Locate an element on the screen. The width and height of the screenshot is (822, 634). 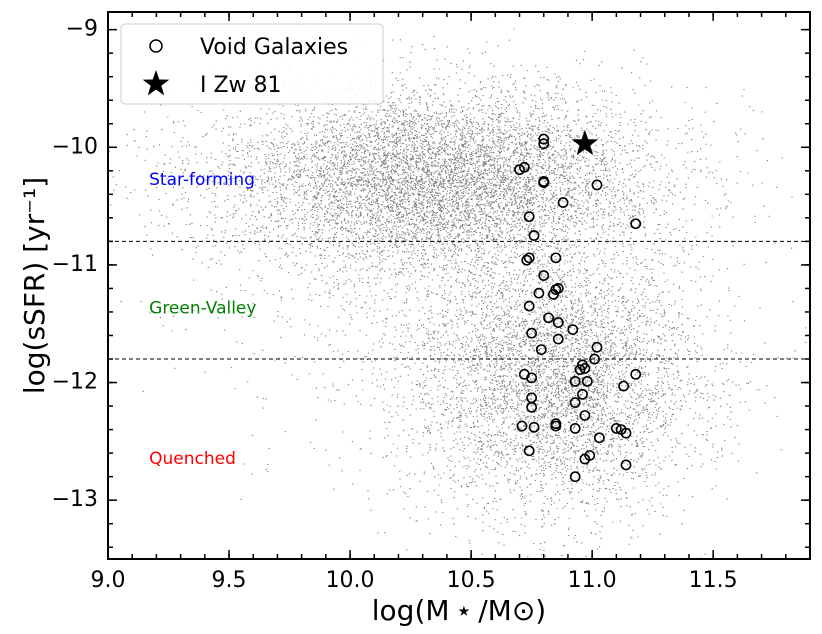
y-tick-labels: −9 −10 −11 −12 −13 is located at coordinates (75, 265).